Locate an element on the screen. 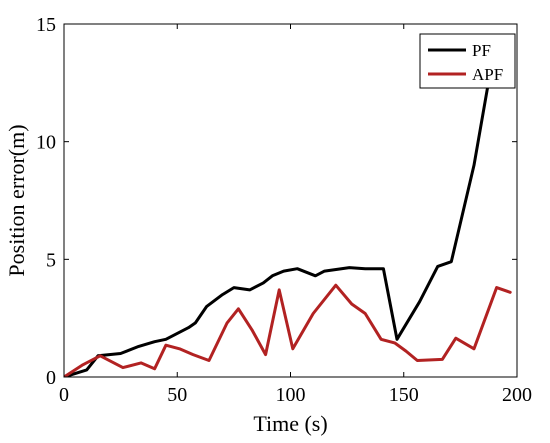 The width and height of the screenshot is (550, 443). x-tick-label: 100 is located at coordinates (291, 395).